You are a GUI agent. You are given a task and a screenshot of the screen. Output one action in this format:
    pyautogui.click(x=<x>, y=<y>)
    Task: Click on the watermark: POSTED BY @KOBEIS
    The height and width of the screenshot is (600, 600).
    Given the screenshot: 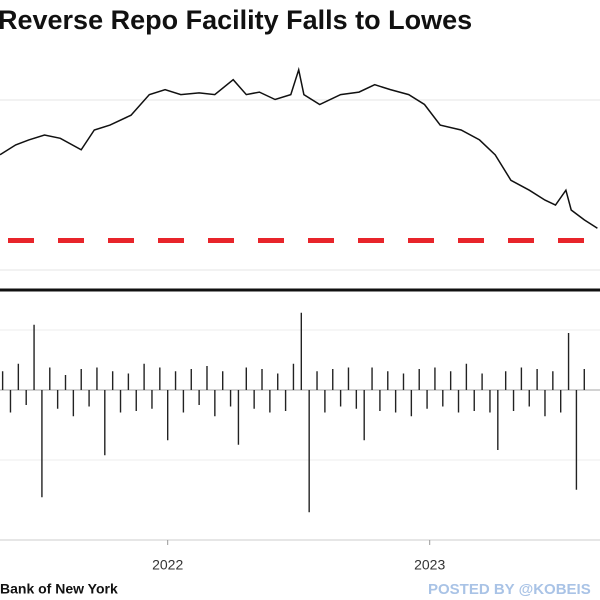 What is the action you would take?
    pyautogui.click(x=509, y=589)
    